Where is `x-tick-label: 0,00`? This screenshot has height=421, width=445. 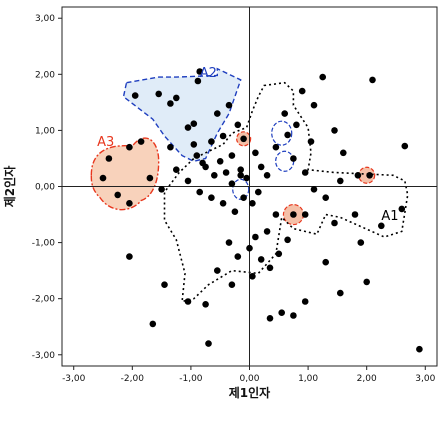 x-tick-label: 0,00 is located at coordinates (249, 379).